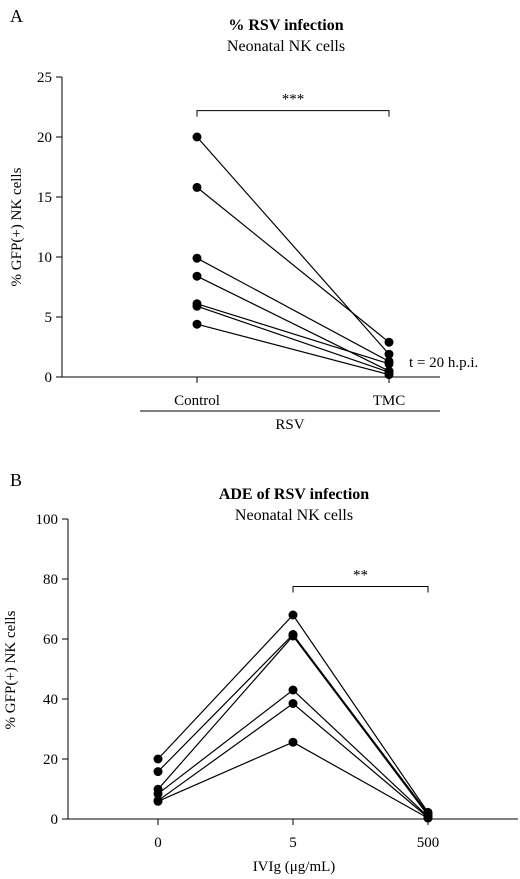 The image size is (520, 879). Describe the element at coordinates (16, 480) in the screenshot. I see `panel-b-label: B` at that location.